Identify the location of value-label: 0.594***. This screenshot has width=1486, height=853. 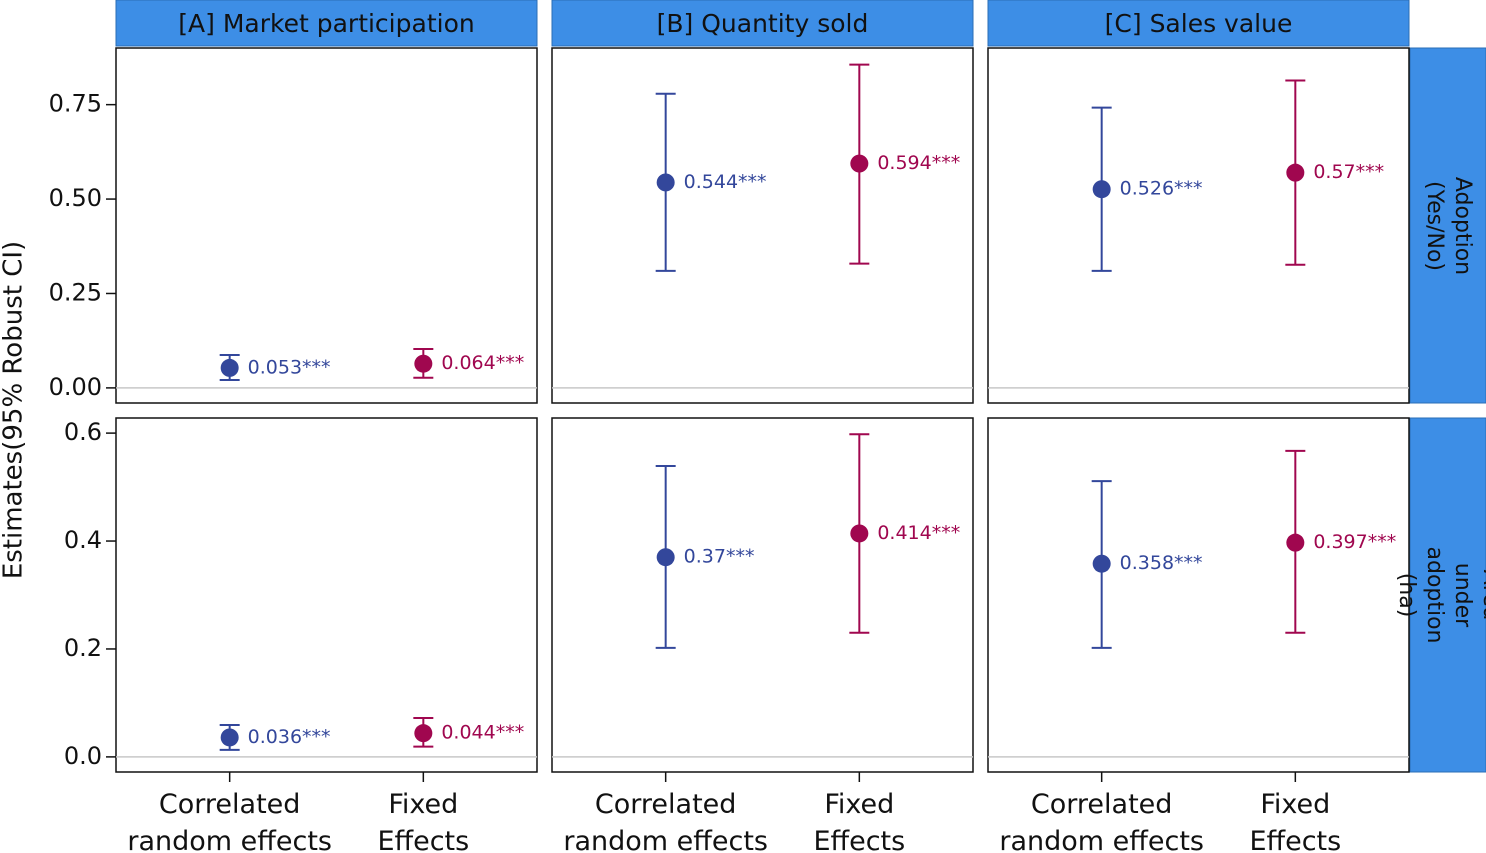
(918, 163).